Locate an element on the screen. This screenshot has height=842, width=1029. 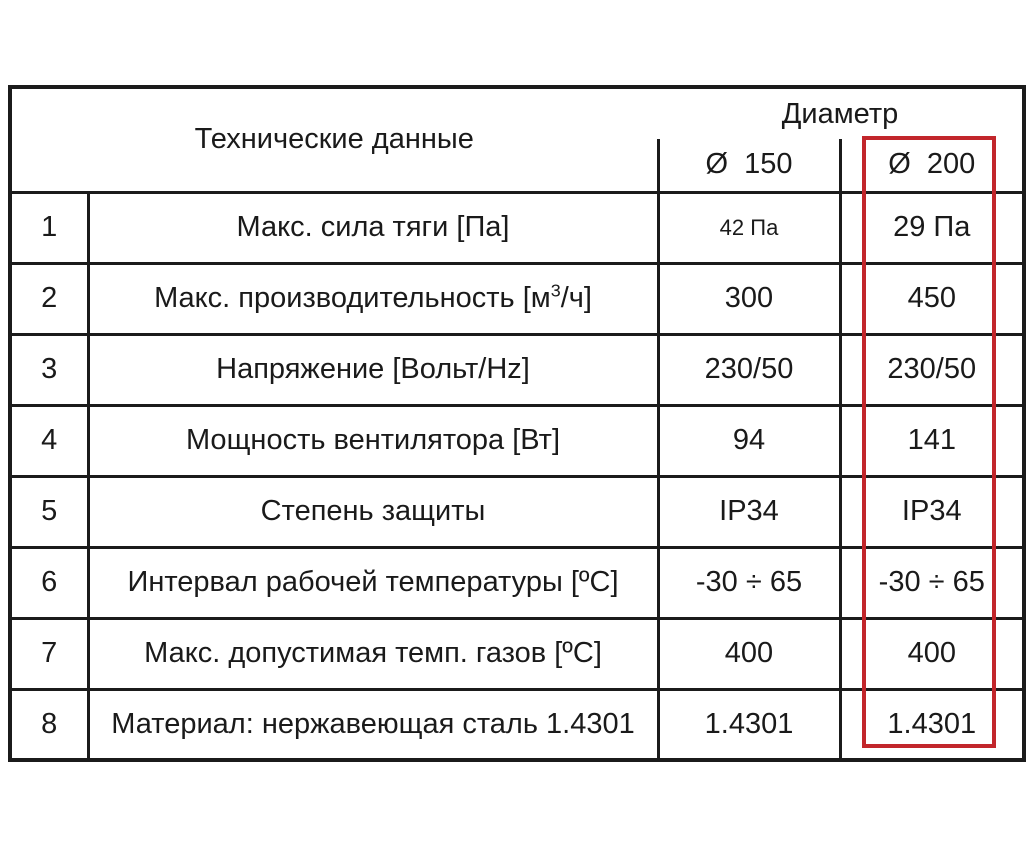
row-label-text: /ч] is located at coordinates (576, 298).